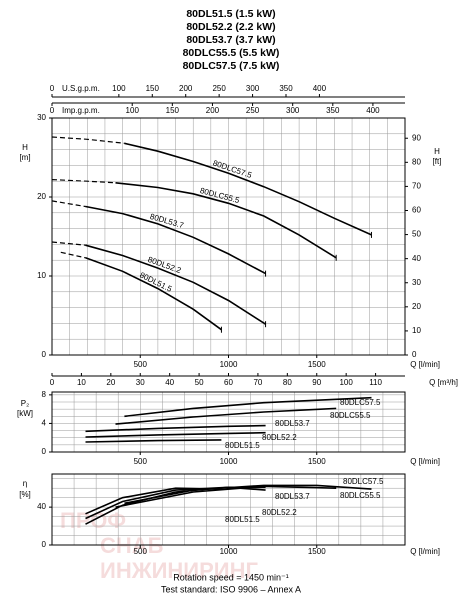  Describe the element at coordinates (52, 382) in the screenshot. I see `bottom-axis2-tick-label: 0` at that location.